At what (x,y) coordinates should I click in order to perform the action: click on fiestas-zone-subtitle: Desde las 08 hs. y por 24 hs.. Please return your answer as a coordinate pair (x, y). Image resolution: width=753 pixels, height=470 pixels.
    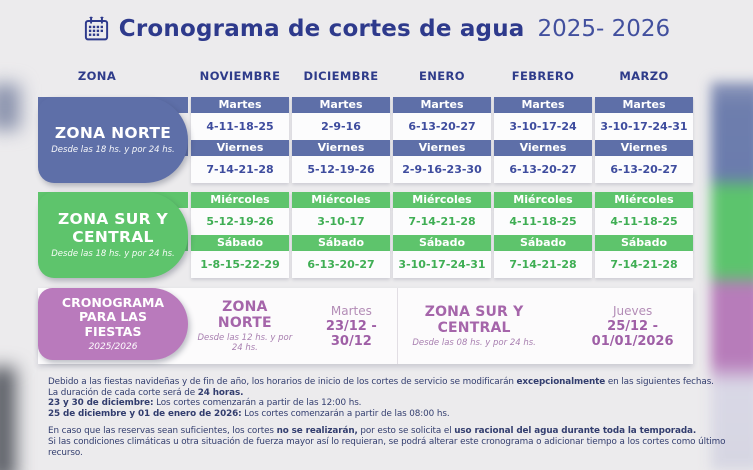
    Looking at the image, I should click on (474, 343).